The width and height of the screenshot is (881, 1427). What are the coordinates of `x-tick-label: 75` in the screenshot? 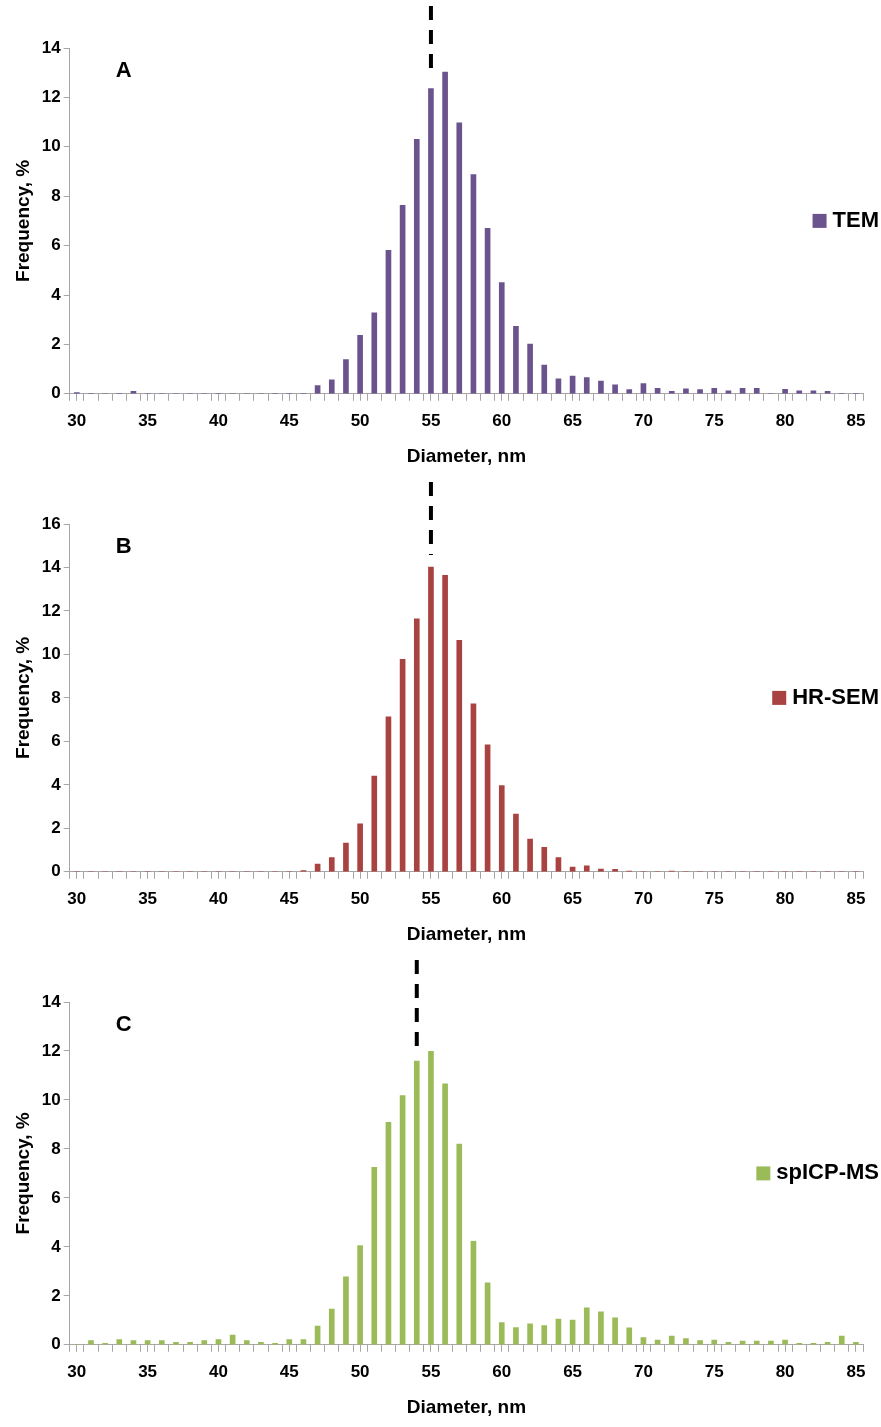 It's located at (714, 420).